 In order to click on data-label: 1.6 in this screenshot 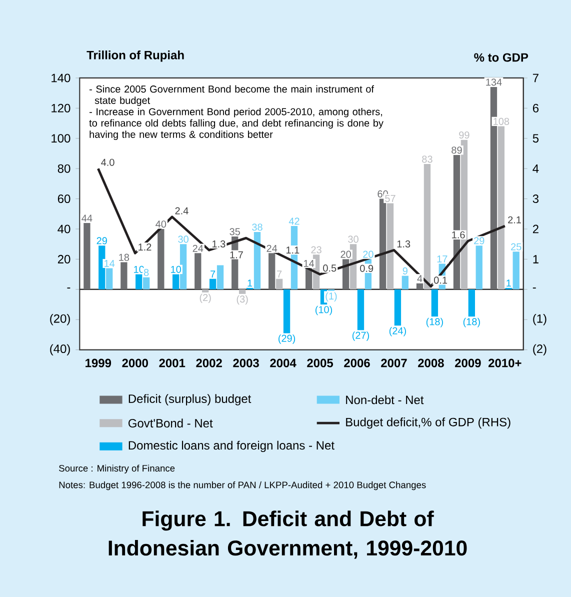, I will do `click(458, 234)`.